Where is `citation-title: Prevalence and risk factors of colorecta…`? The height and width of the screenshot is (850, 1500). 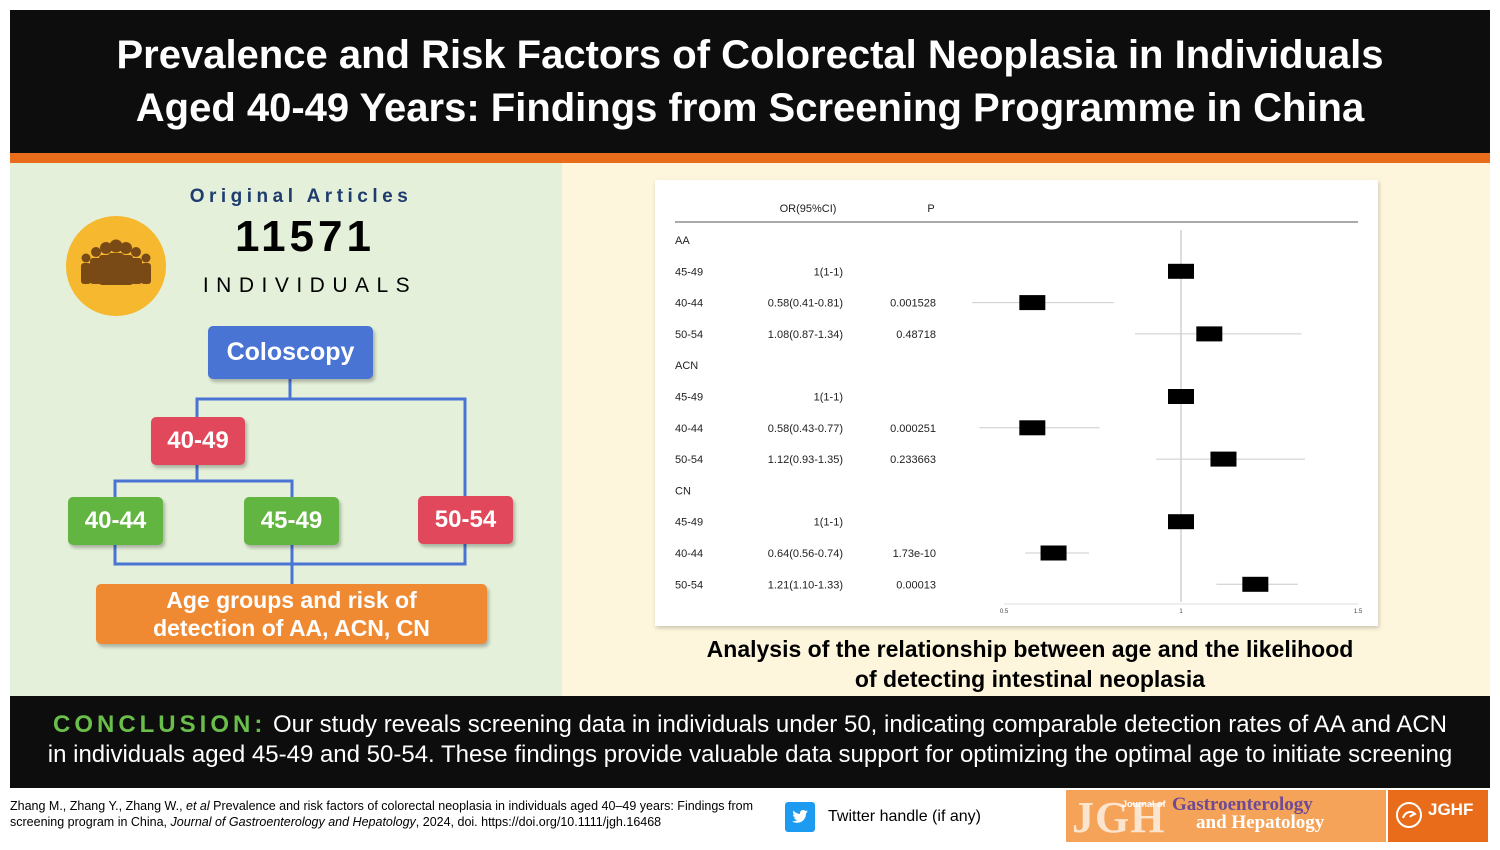
citation-title: Prevalence and risk factors of colorecta… is located at coordinates (382, 814).